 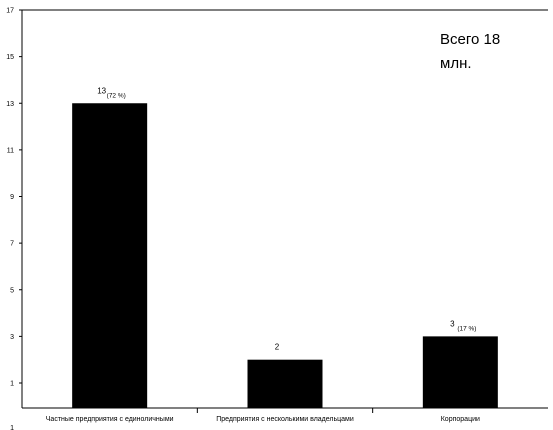 I want to click on x-category-label: Предприятия с несколькими владельцами, so click(x=285, y=419).